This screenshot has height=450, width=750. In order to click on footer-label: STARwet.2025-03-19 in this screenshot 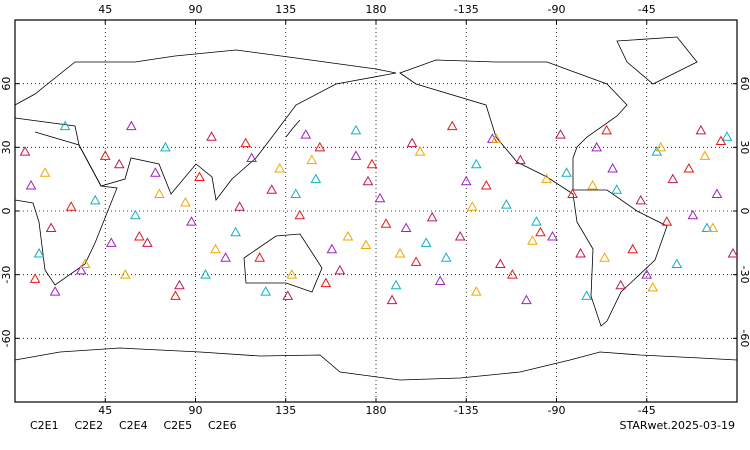, I will do `click(677, 425)`.